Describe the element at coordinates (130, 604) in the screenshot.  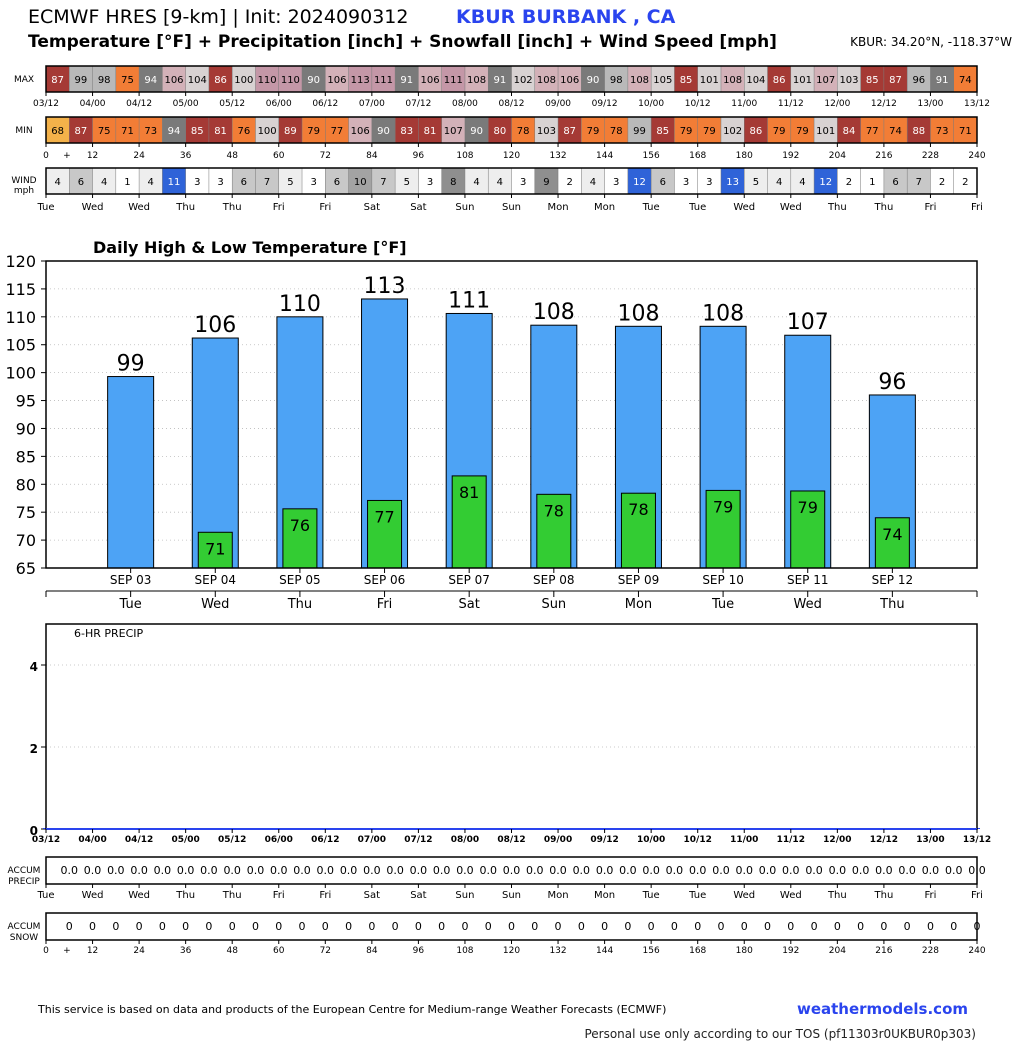
I see `weekday-label: Tue` at that location.